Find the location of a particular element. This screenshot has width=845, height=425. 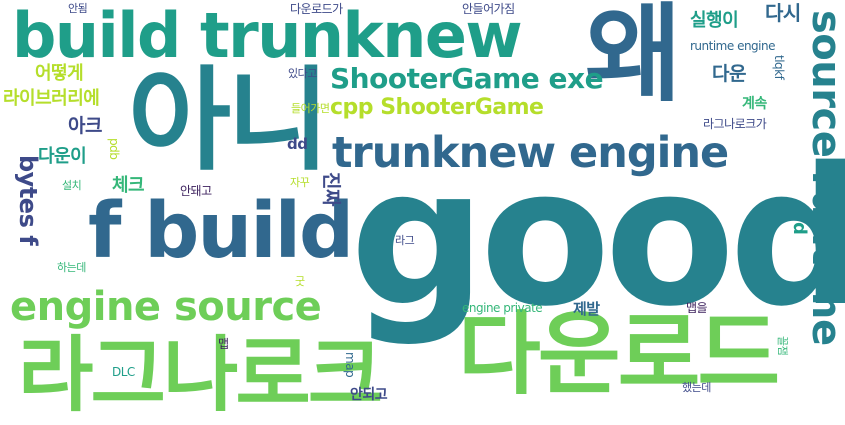

word-f-build: f build is located at coordinates (221, 231).